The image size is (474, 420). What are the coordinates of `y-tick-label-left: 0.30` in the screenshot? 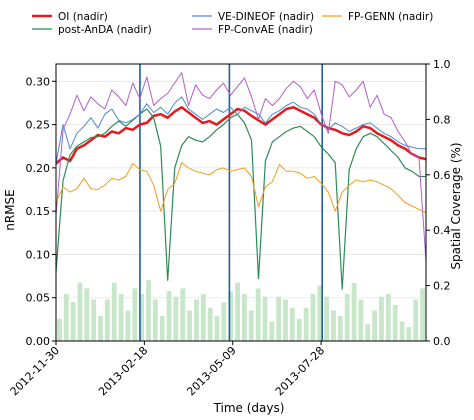 It's located at (38, 81).